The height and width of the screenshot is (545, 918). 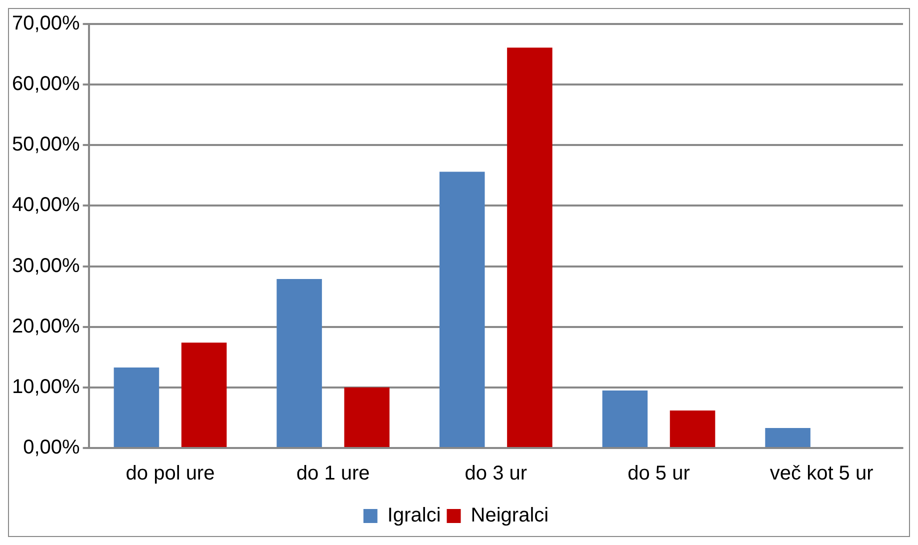 I want to click on legend-label: Igralci, so click(x=414, y=515).